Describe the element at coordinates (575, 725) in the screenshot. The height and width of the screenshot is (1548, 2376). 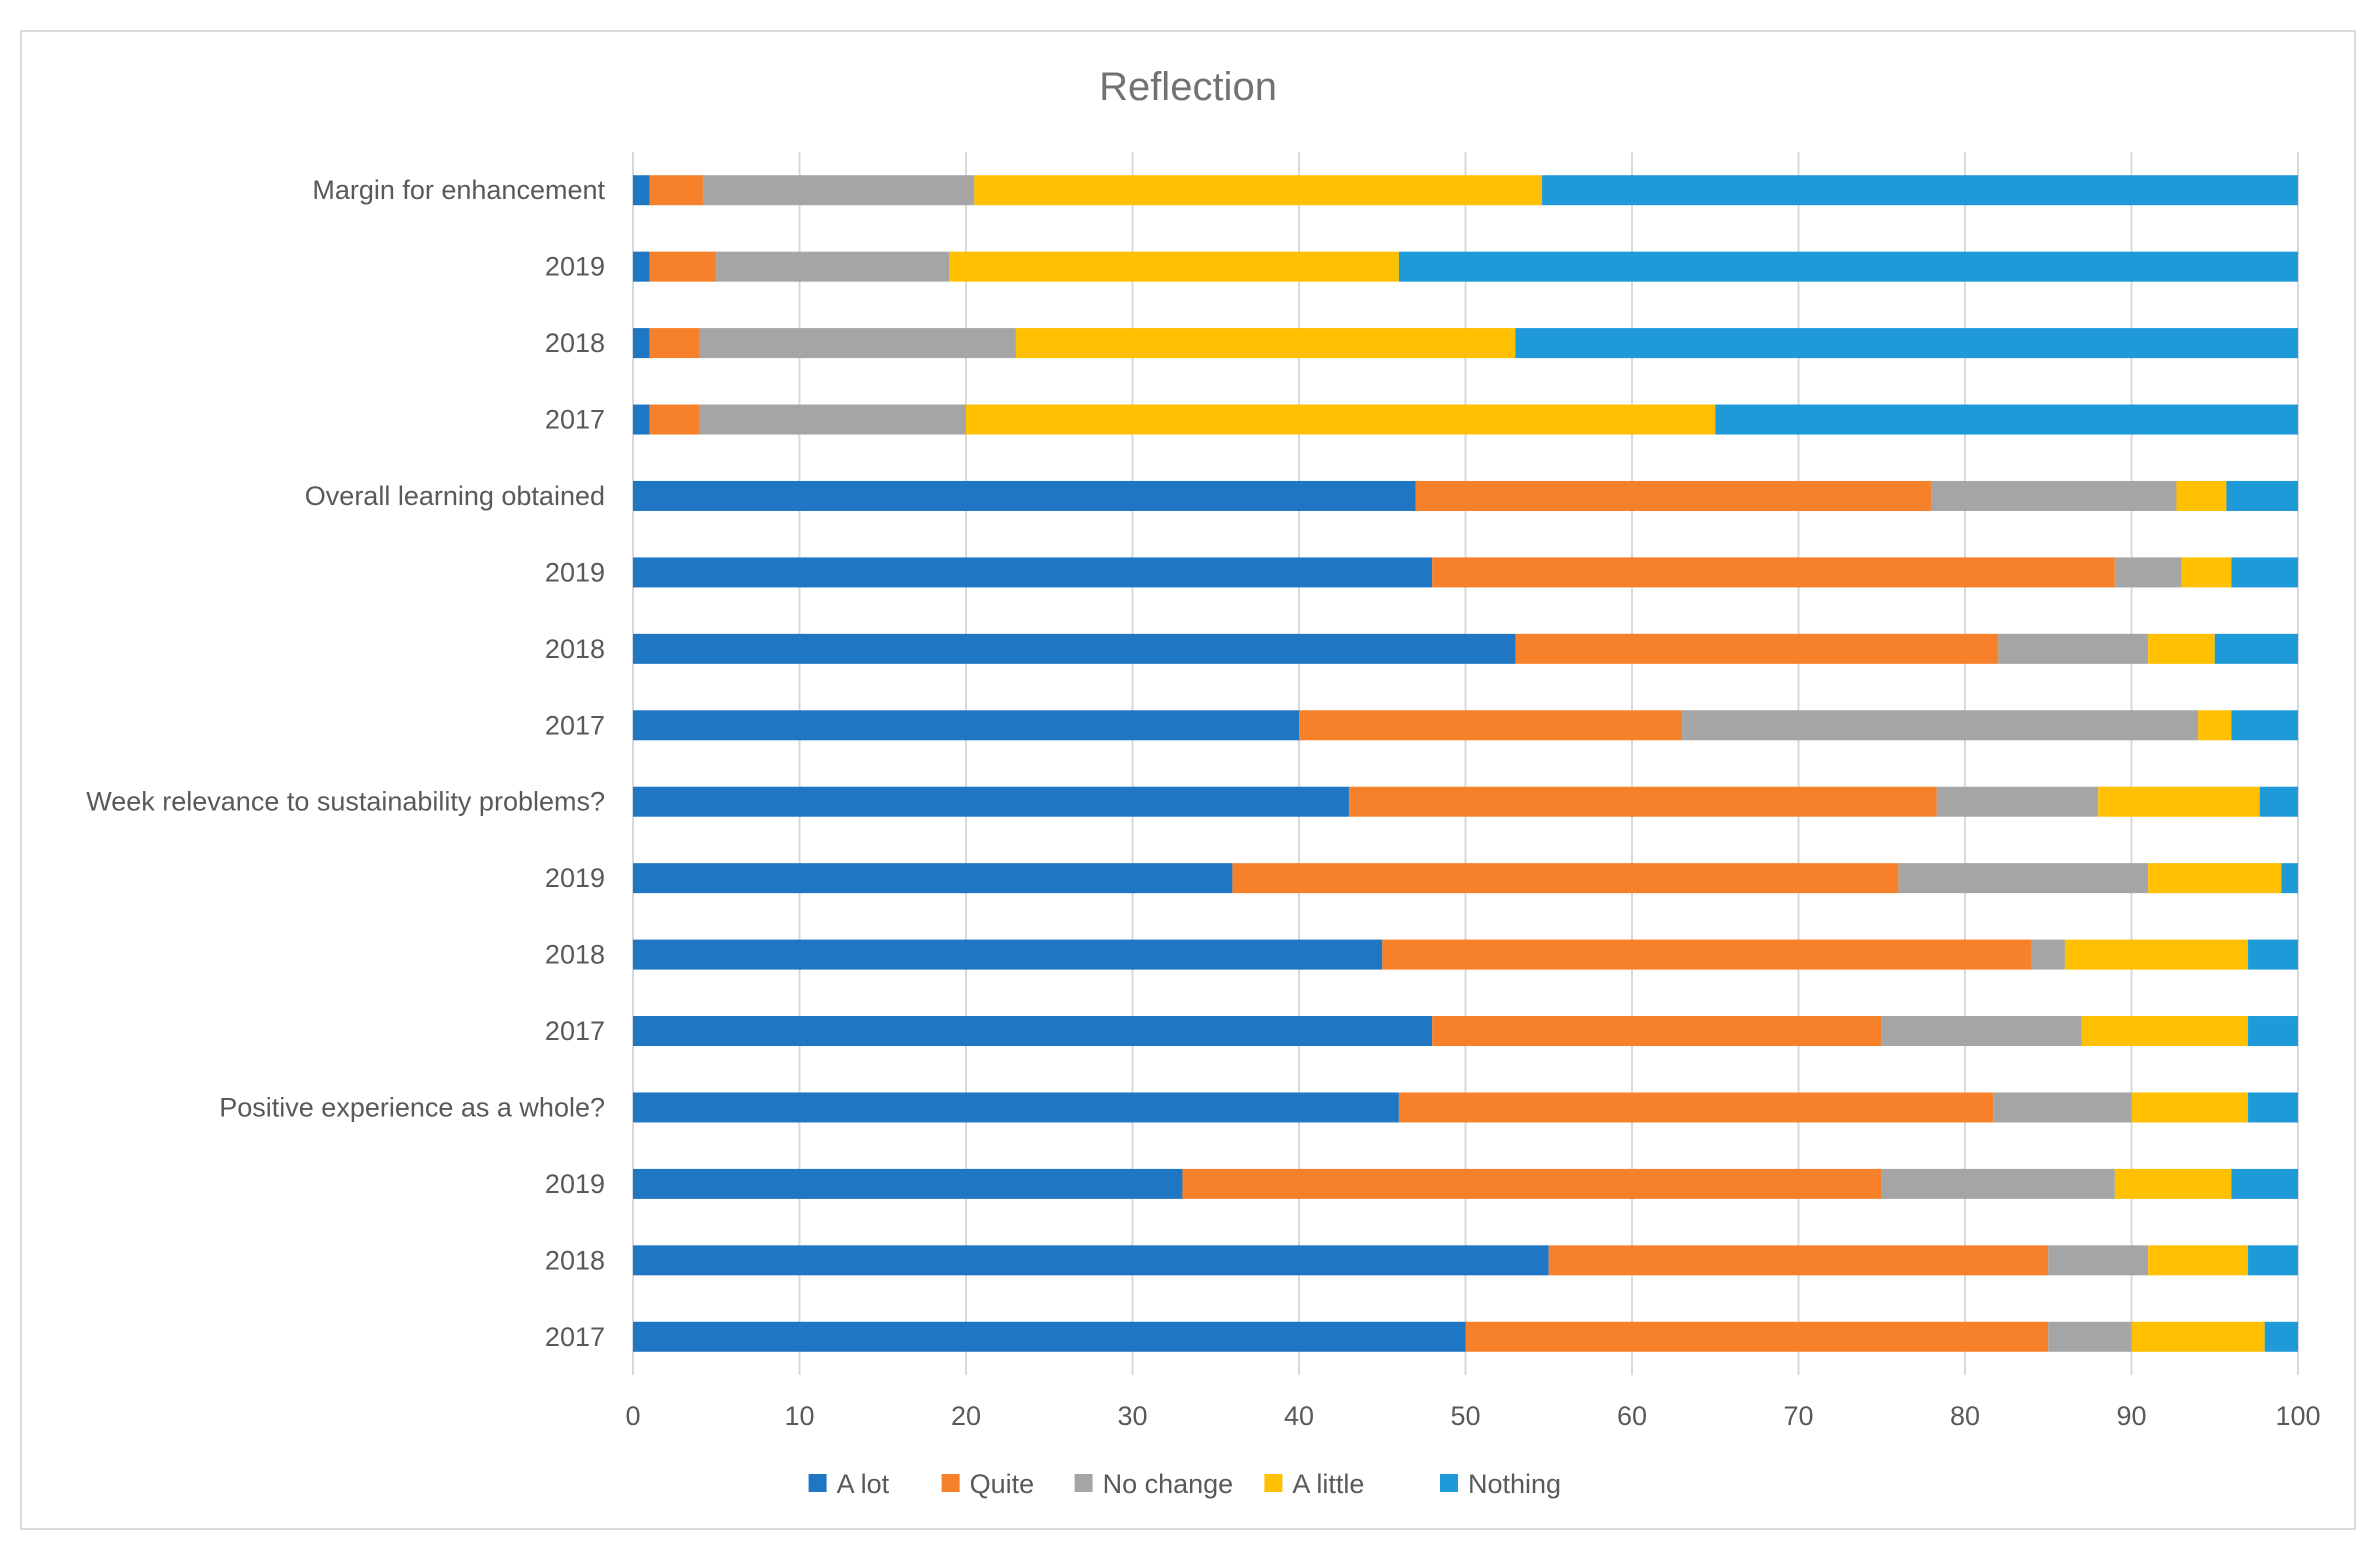
I see `category-label-7: 2017` at that location.